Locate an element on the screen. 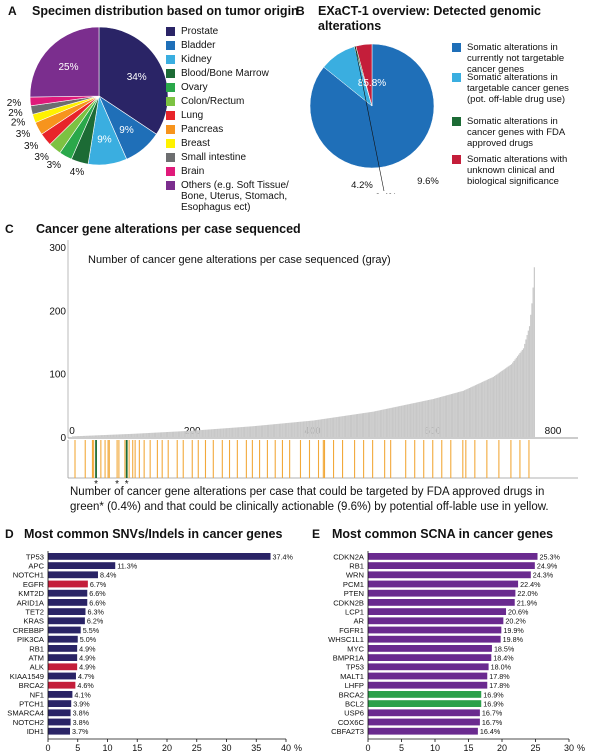 This screenshot has width=589, height=755. value-label: 16.4% is located at coordinates (490, 731).